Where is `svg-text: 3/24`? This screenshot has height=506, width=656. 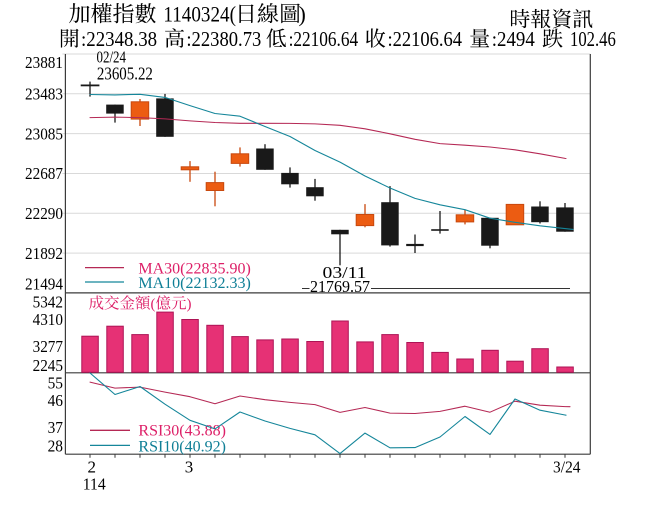
svg-text: 3/24 is located at coordinates (567, 467).